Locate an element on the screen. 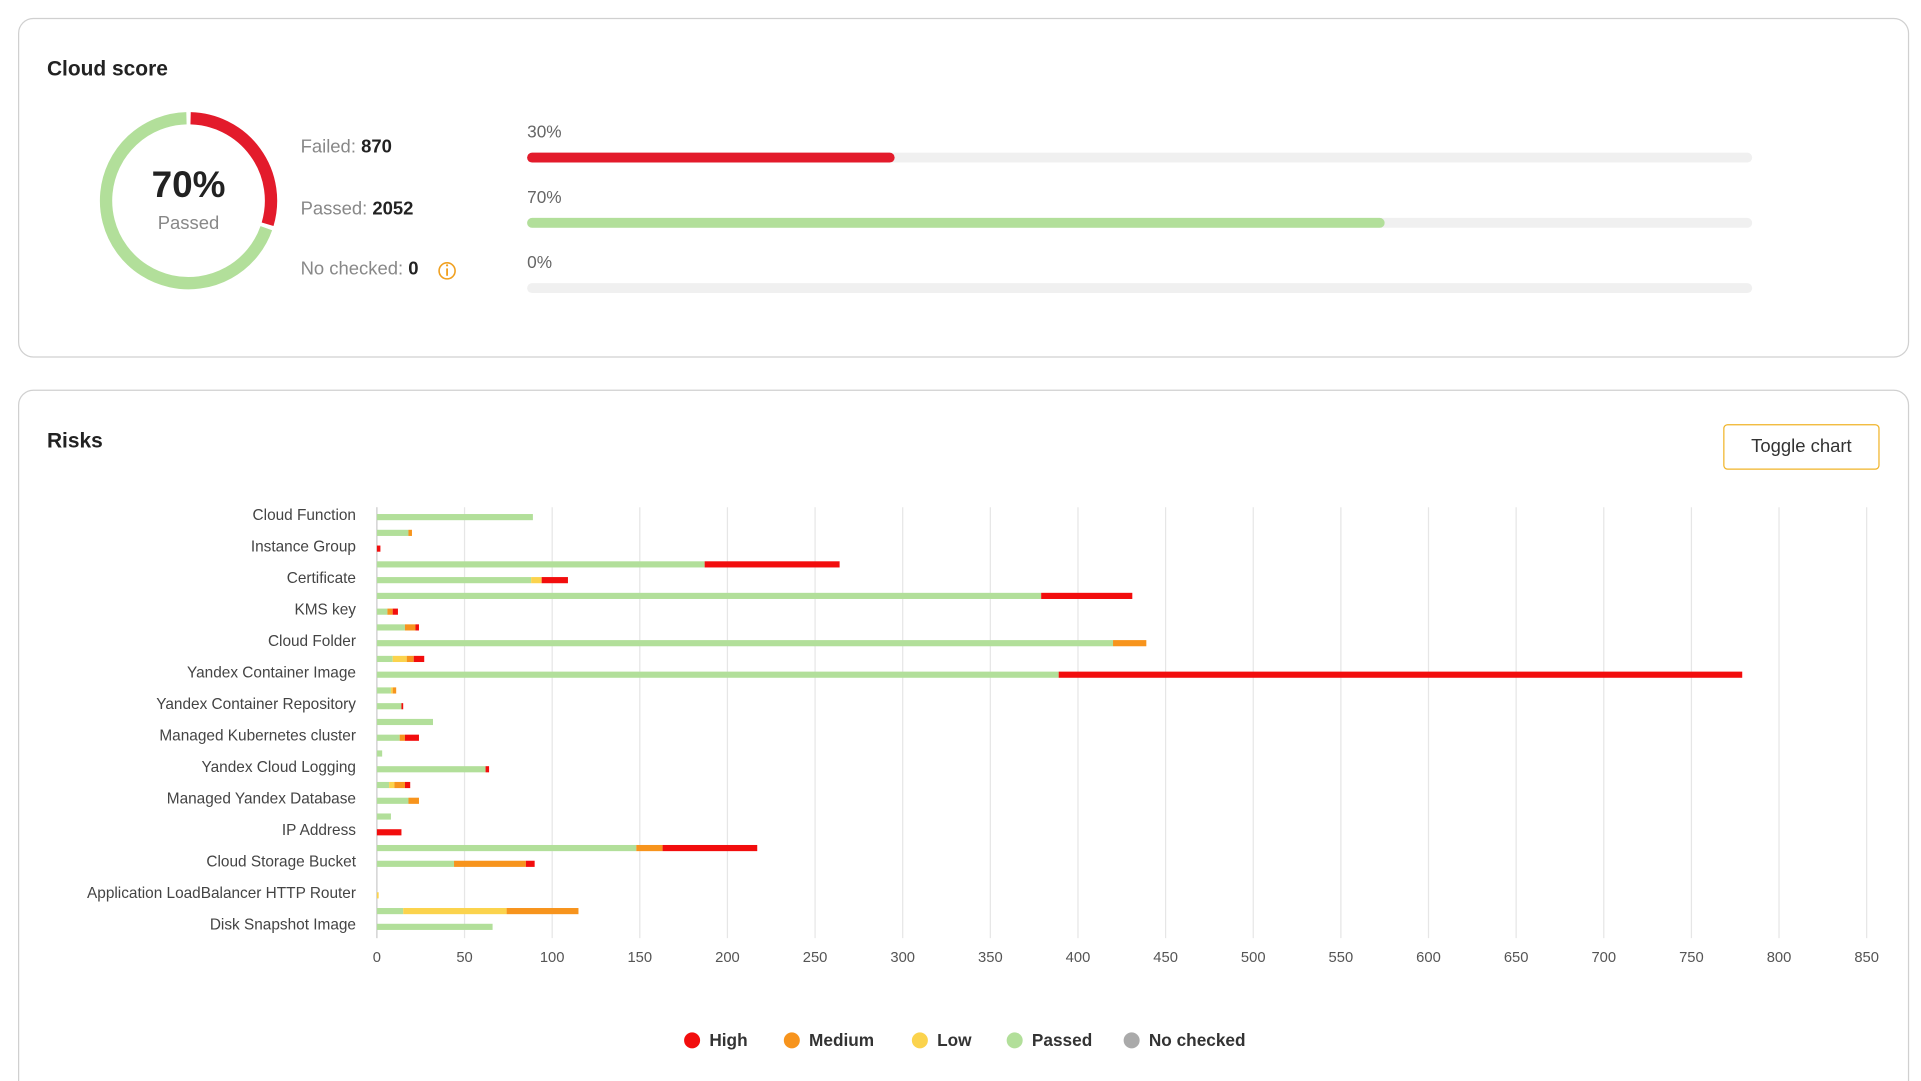 Image resolution: width=1921 pixels, height=1081 pixels. x-tick-label: 400 is located at coordinates (1078, 958).